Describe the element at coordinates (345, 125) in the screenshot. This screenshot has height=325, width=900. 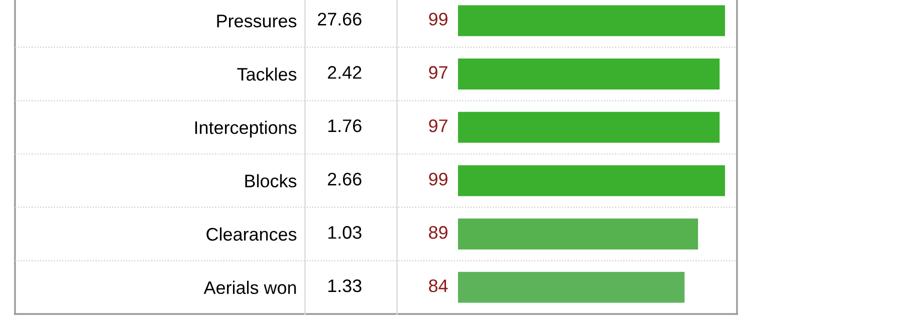
I see `text: 1.76` at that location.